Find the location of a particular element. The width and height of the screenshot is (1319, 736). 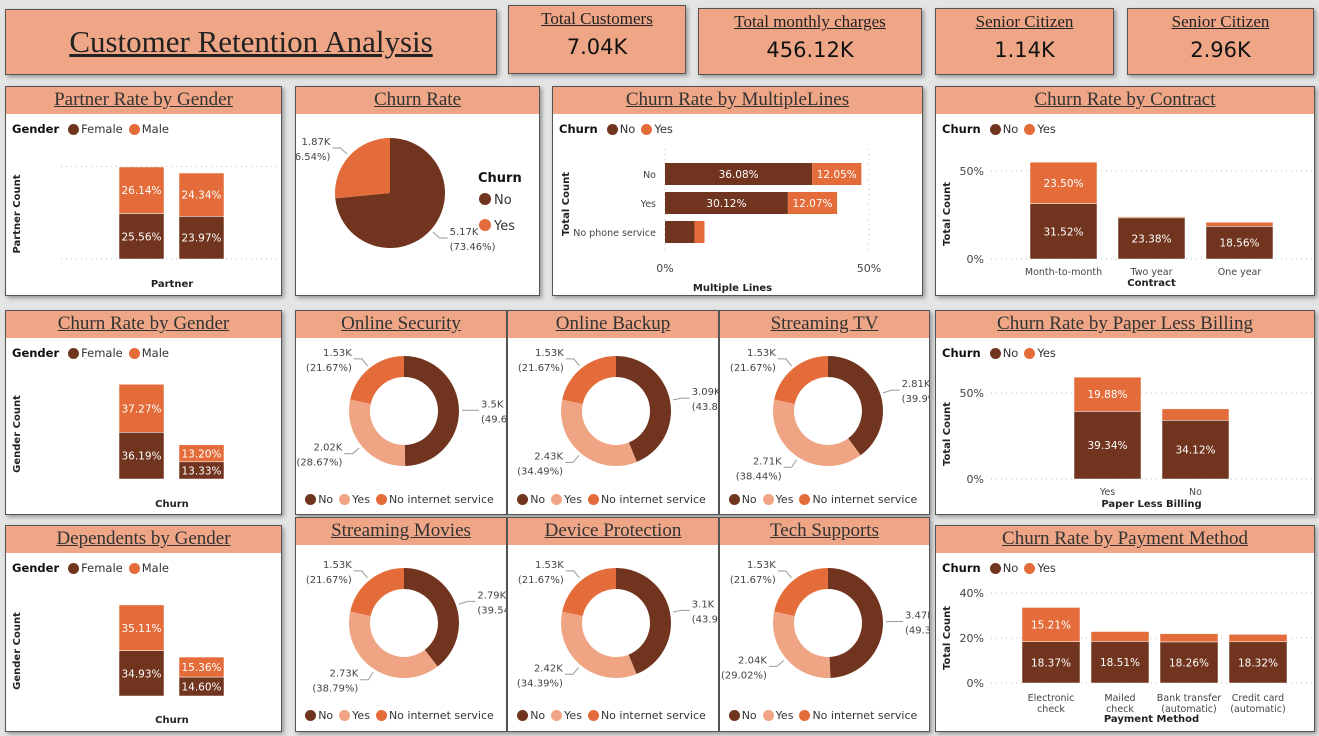

chart-canvas: 3.47K (49.3...) 2.04K (29.02%) 1.53K (21.67%) is located at coordinates (825, 620).